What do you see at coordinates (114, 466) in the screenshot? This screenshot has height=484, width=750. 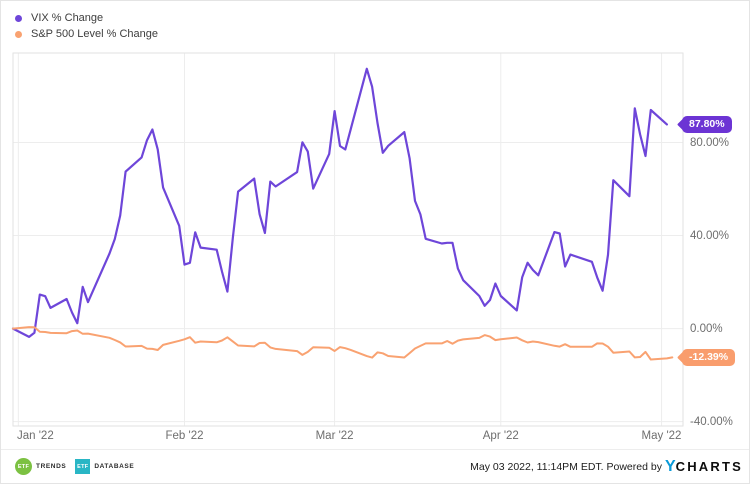 I see `etf-database-label: DATABASE` at bounding box center [114, 466].